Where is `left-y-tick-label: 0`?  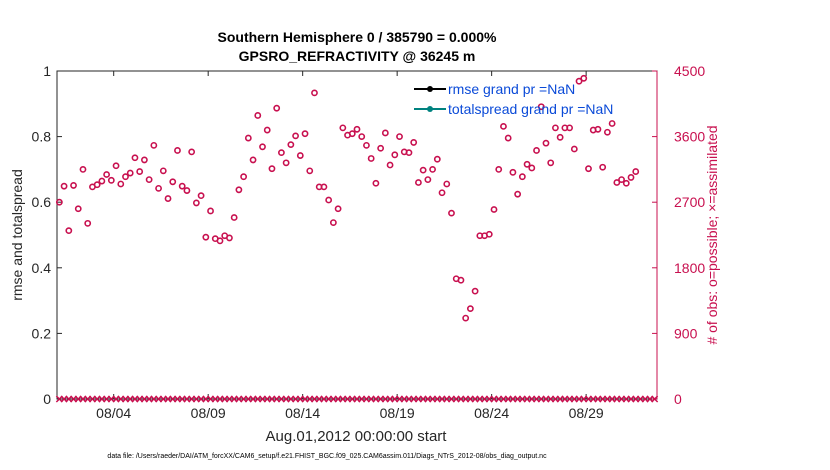
left-y-tick-label: 0 is located at coordinates (47, 399).